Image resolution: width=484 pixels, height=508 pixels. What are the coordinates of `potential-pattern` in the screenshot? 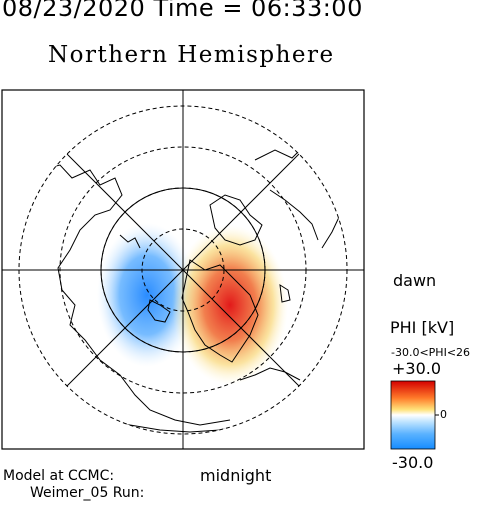 It's located at (192, 304).